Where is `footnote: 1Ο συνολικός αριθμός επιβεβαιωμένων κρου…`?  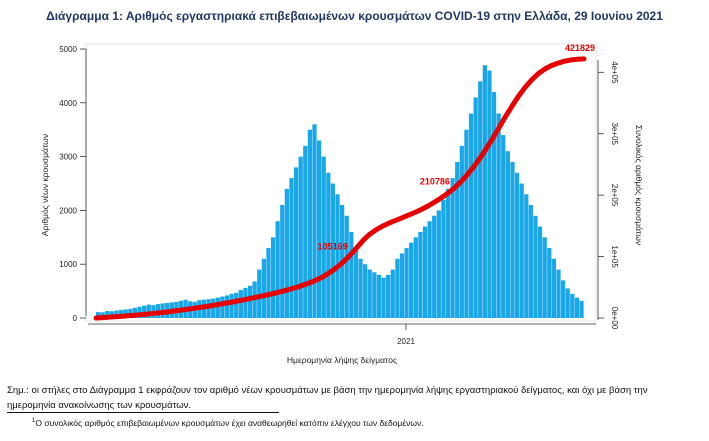 footnote: 1Ο συνολικός αριθμός επιβεβαιωμένων κρου… is located at coordinates (228, 423).